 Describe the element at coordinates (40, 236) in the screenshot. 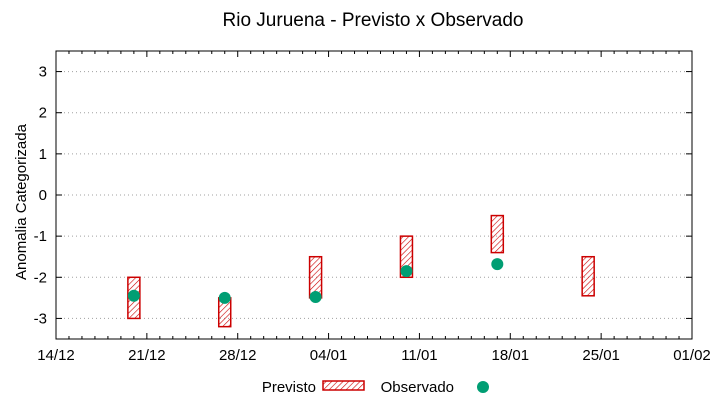

I see `y-tick-label: -1` at that location.